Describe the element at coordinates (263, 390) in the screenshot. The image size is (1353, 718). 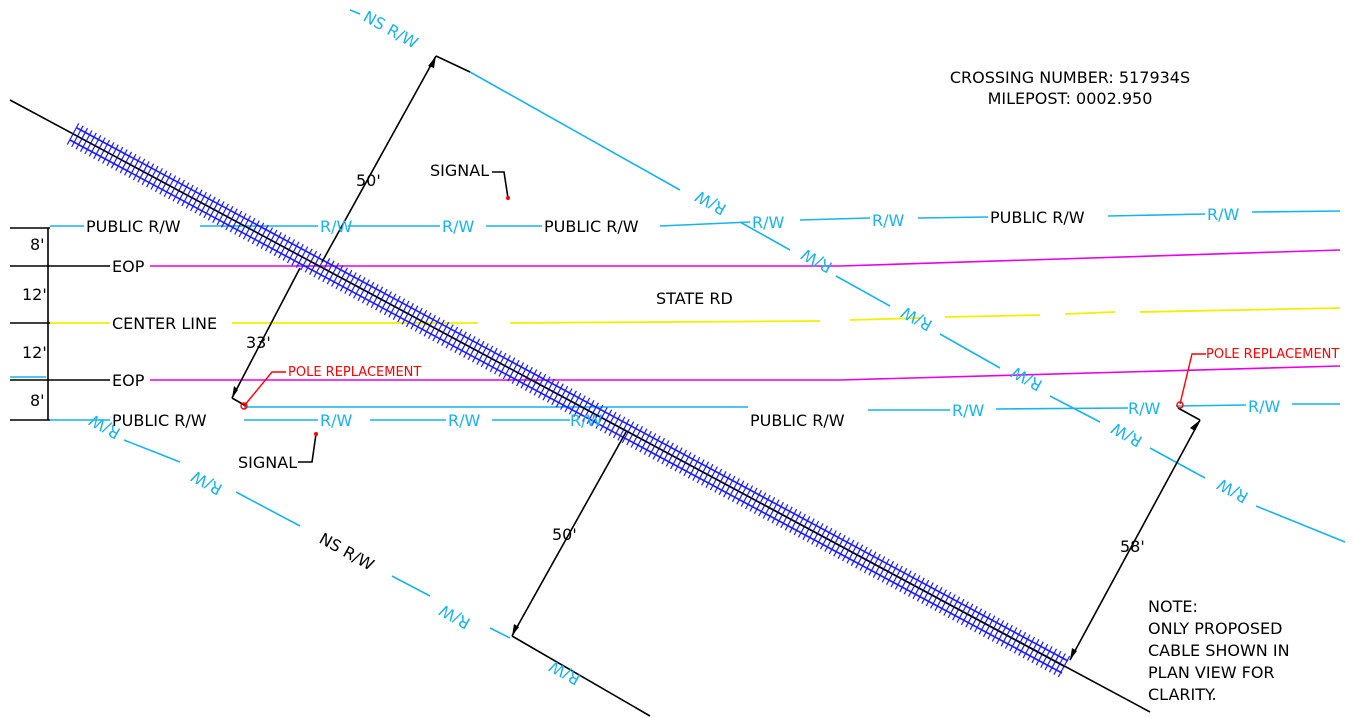
I see `pole-leader-left` at that location.